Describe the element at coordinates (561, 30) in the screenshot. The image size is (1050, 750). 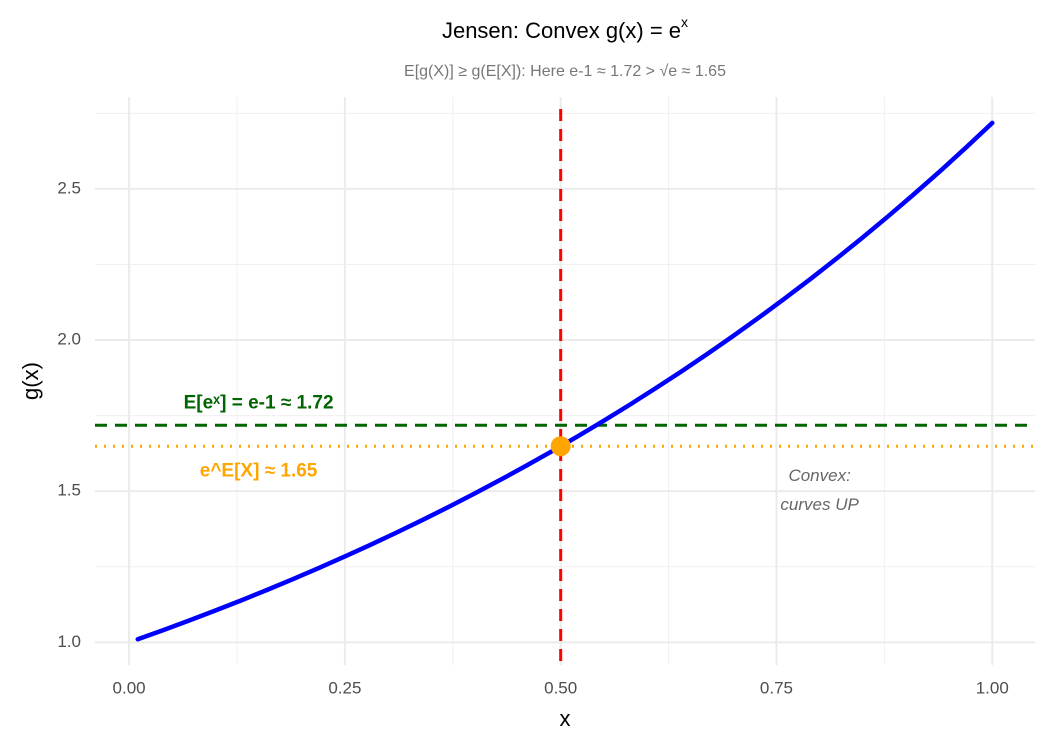
I see `title-text: Jensen: Convex g(x) = e` at that location.